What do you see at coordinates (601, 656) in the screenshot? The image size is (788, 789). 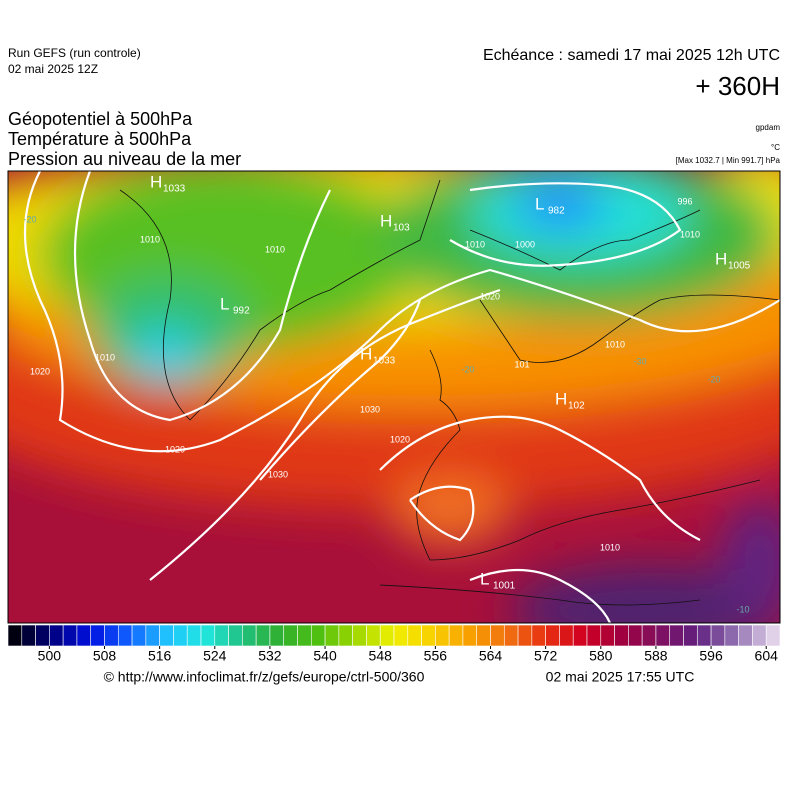 I see `colorbar-tick-label: 580` at bounding box center [601, 656].